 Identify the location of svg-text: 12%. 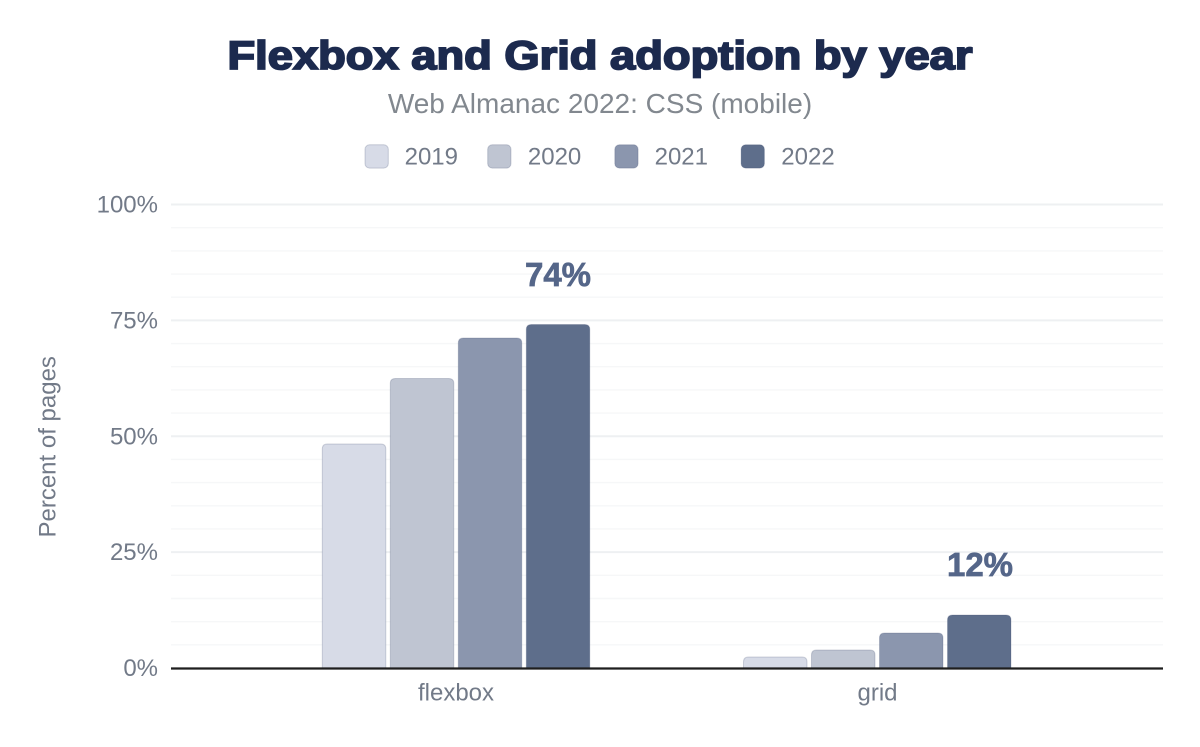
(980, 564).